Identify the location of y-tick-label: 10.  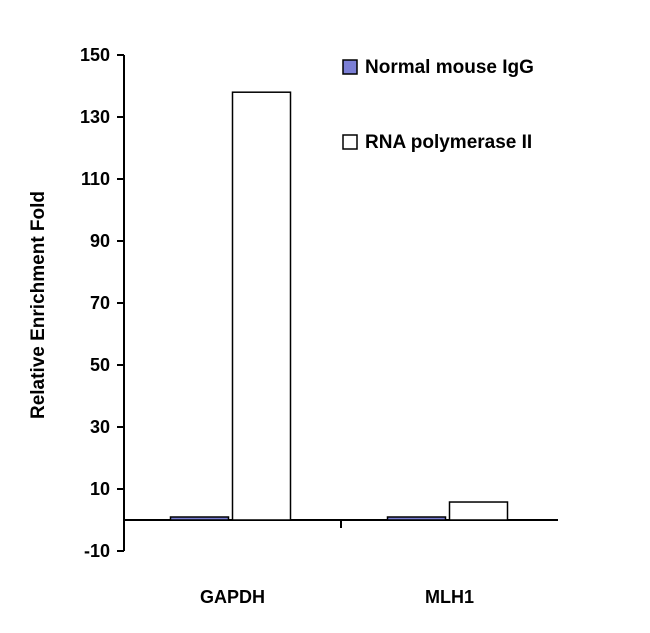
(100, 489).